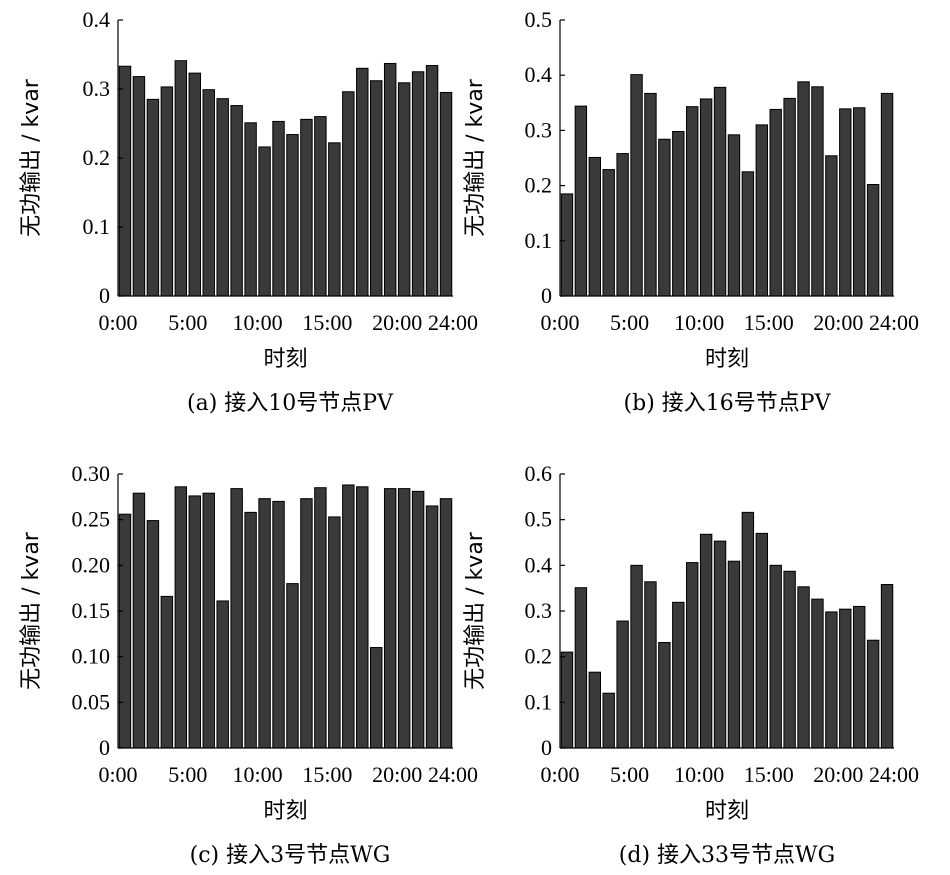 This screenshot has height=875, width=950. I want to click on y-tick-label: 0.5, so click(539, 19).